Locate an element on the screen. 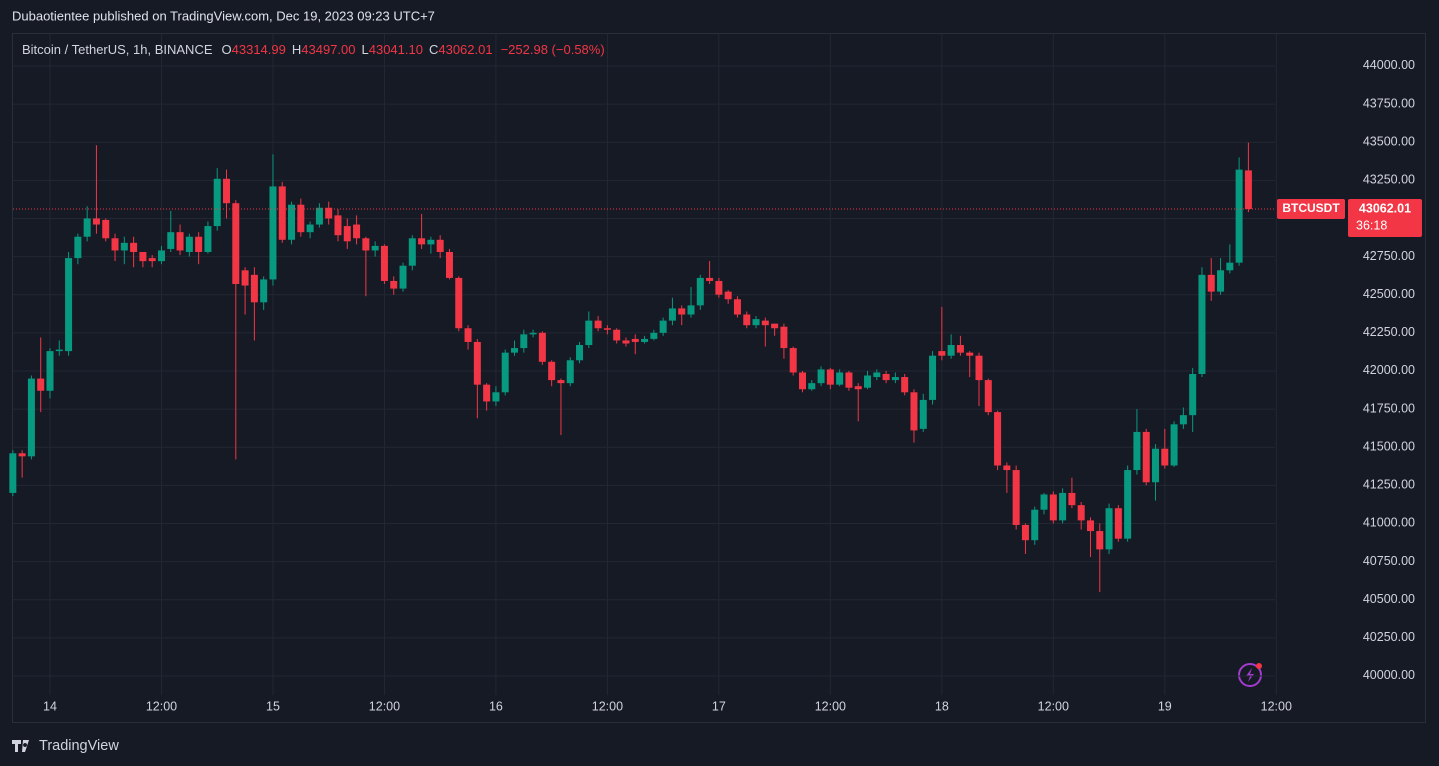 This screenshot has height=766, width=1439. y-tick-label: 41500.00 is located at coordinates (1389, 446).